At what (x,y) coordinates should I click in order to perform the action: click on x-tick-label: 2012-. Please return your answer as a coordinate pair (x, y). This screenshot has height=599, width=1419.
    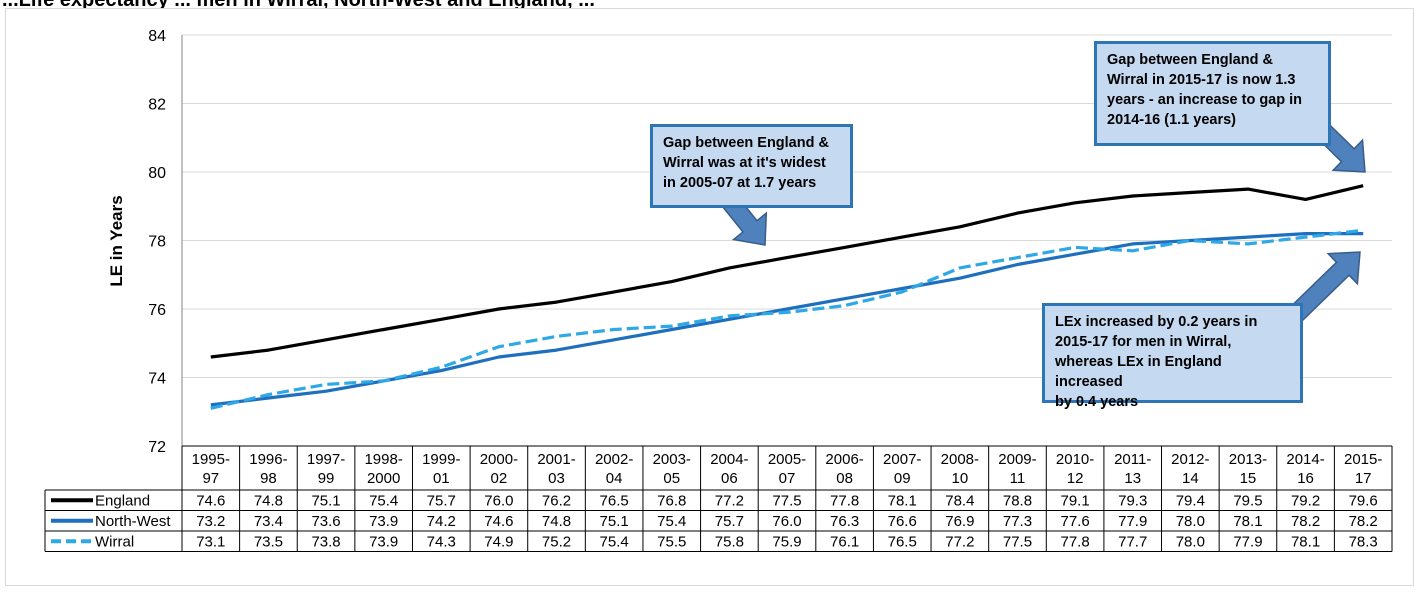
    Looking at the image, I should click on (1190, 459).